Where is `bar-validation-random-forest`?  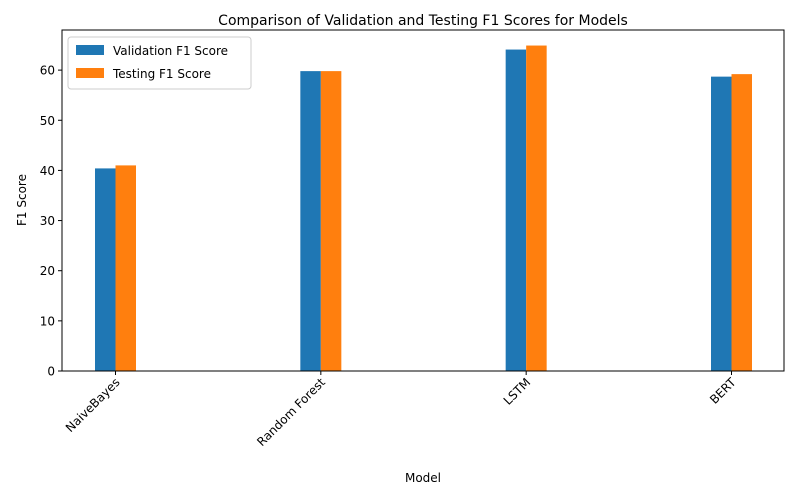
bar-validation-random-forest is located at coordinates (310, 221).